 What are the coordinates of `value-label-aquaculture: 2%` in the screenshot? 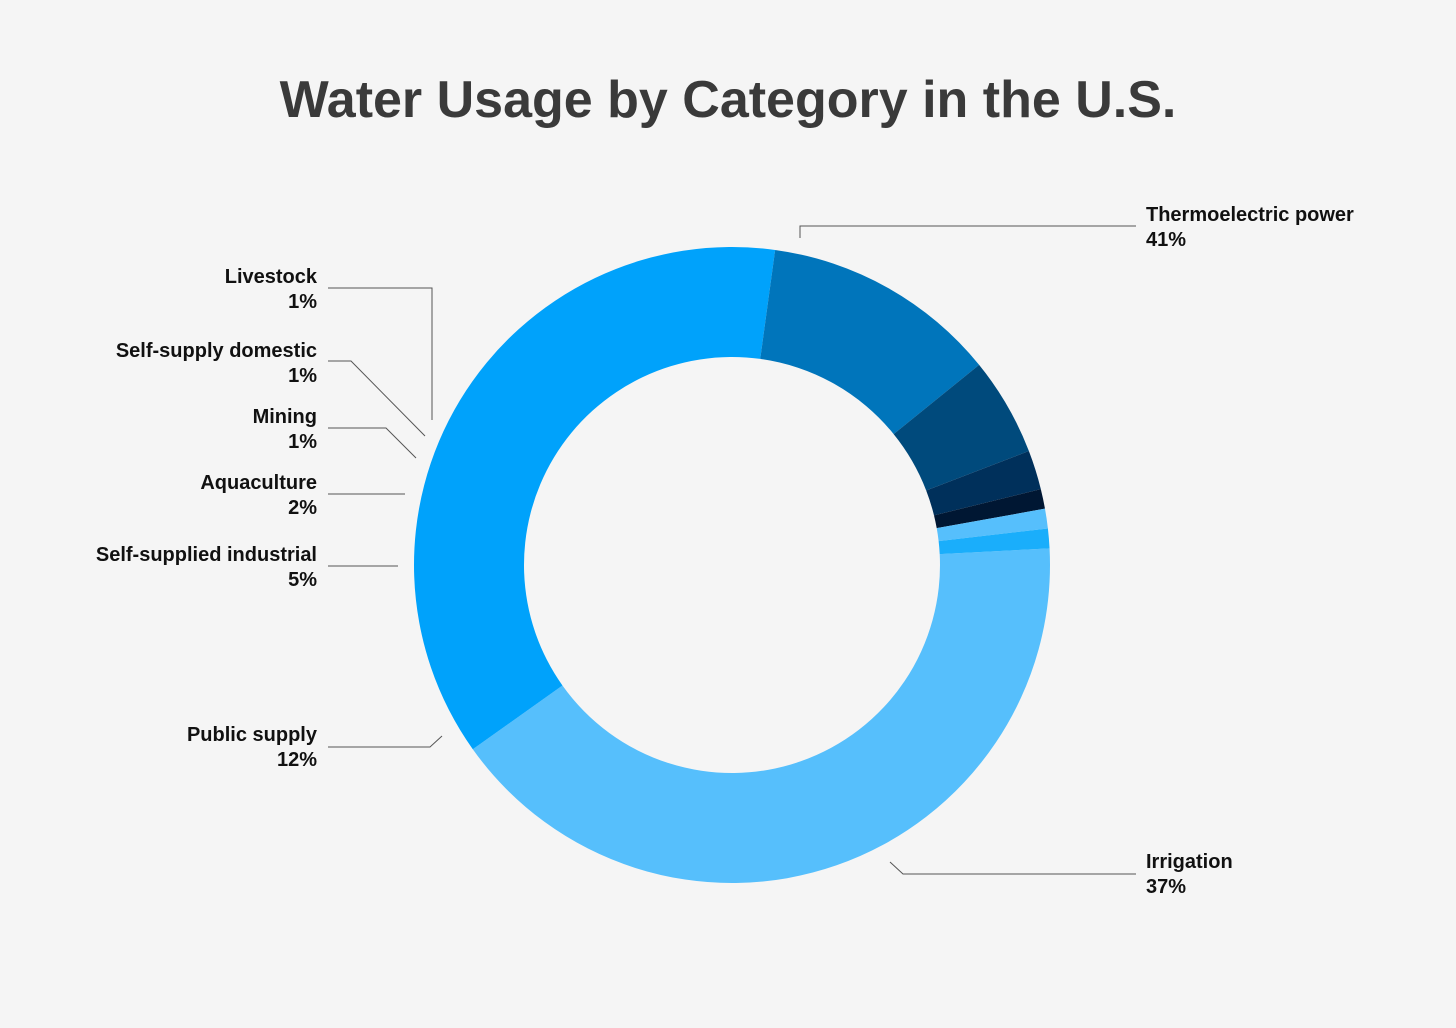 It's located at (302, 508).